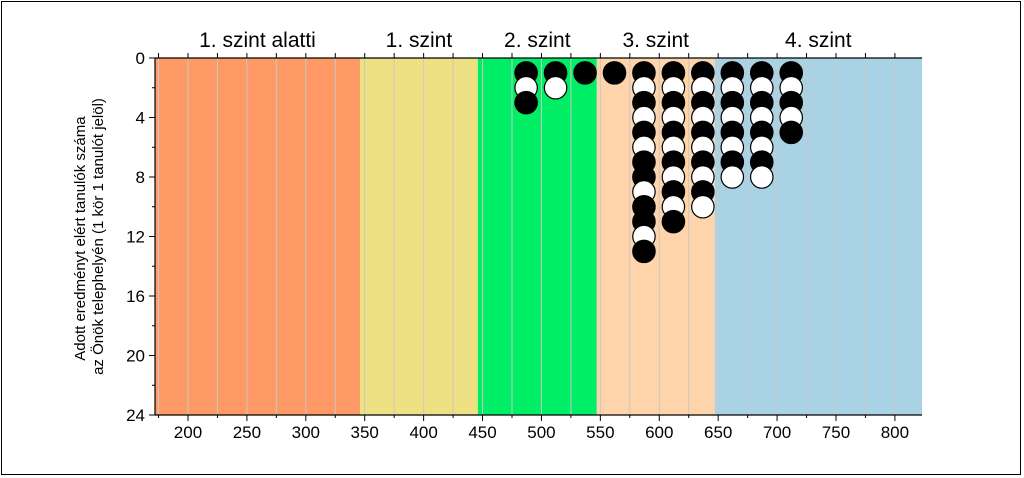 This screenshot has width=1024, height=478. What do you see at coordinates (257, 40) in the screenshot?
I see `level-label-1: 1. szint alatti` at bounding box center [257, 40].